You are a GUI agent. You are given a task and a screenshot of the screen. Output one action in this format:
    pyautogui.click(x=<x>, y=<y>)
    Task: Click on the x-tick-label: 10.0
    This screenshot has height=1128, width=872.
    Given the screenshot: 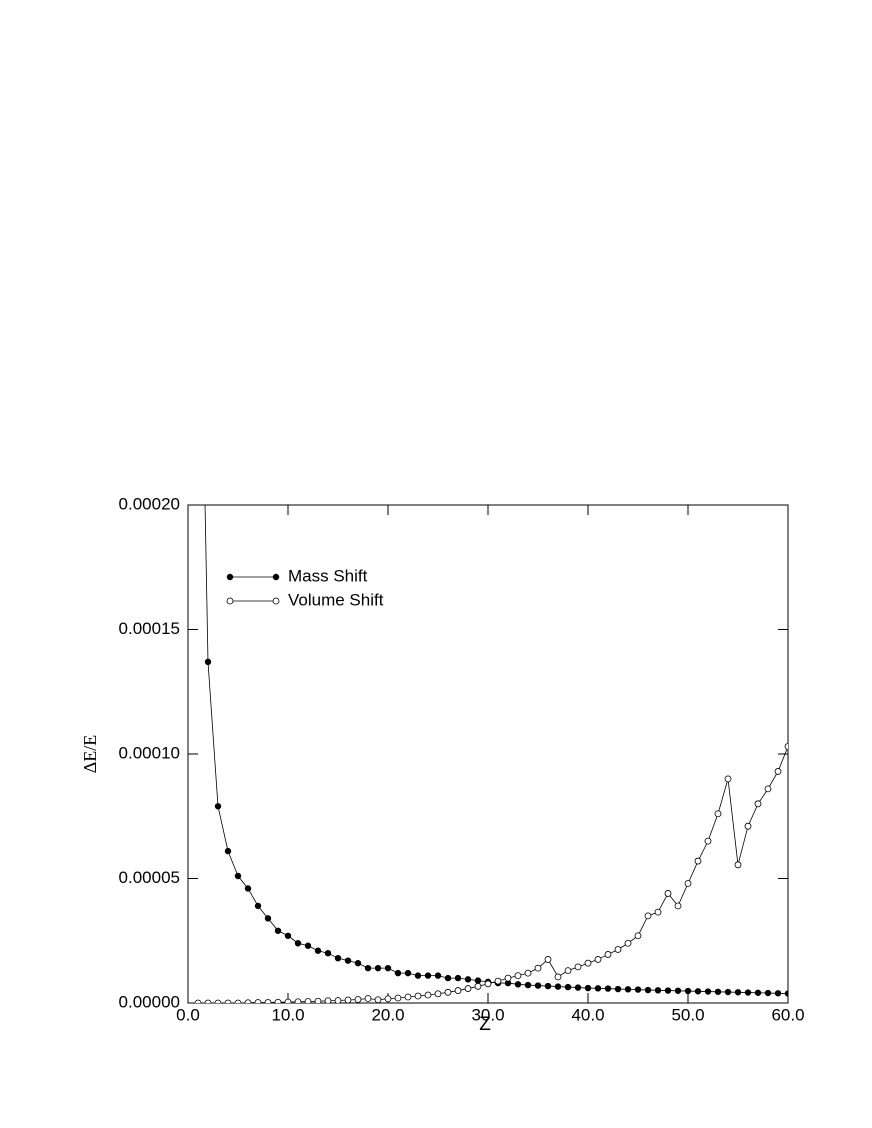 What is the action you would take?
    pyautogui.click(x=287, y=1014)
    